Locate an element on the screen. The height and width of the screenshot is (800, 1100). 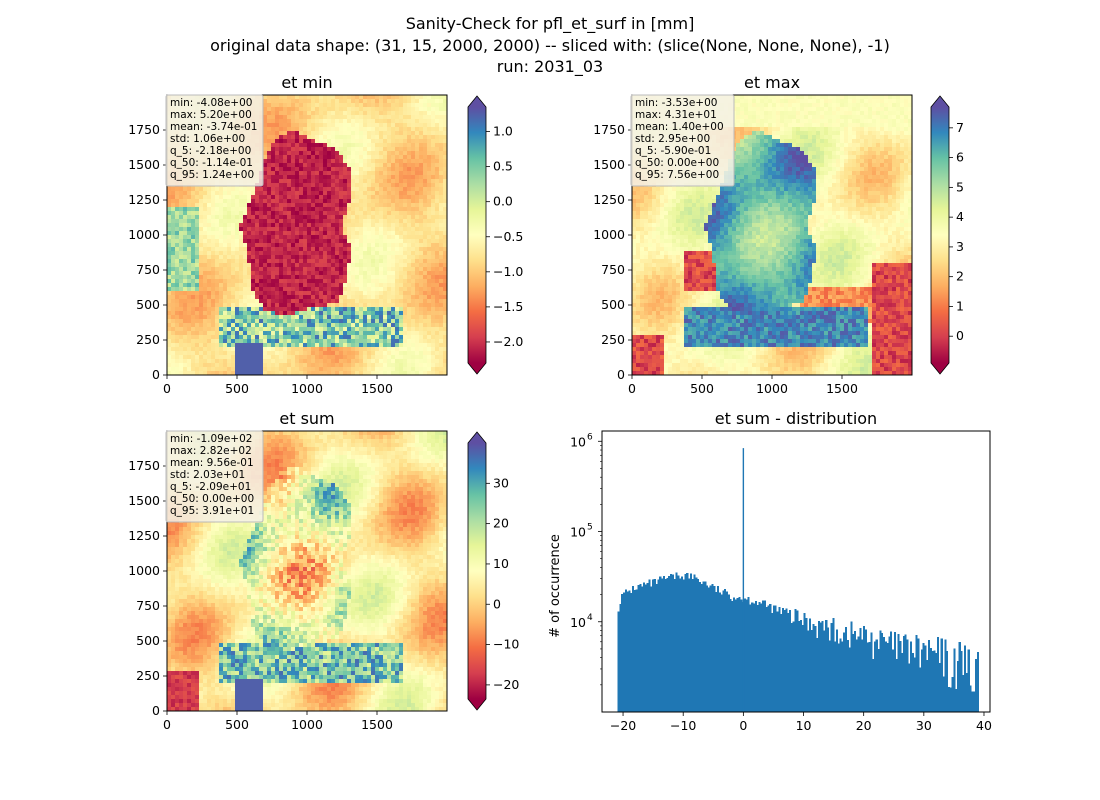
figure-title-line-1: Sanity-Check for pfl_et_surf in [mm] is located at coordinates (550, 24).